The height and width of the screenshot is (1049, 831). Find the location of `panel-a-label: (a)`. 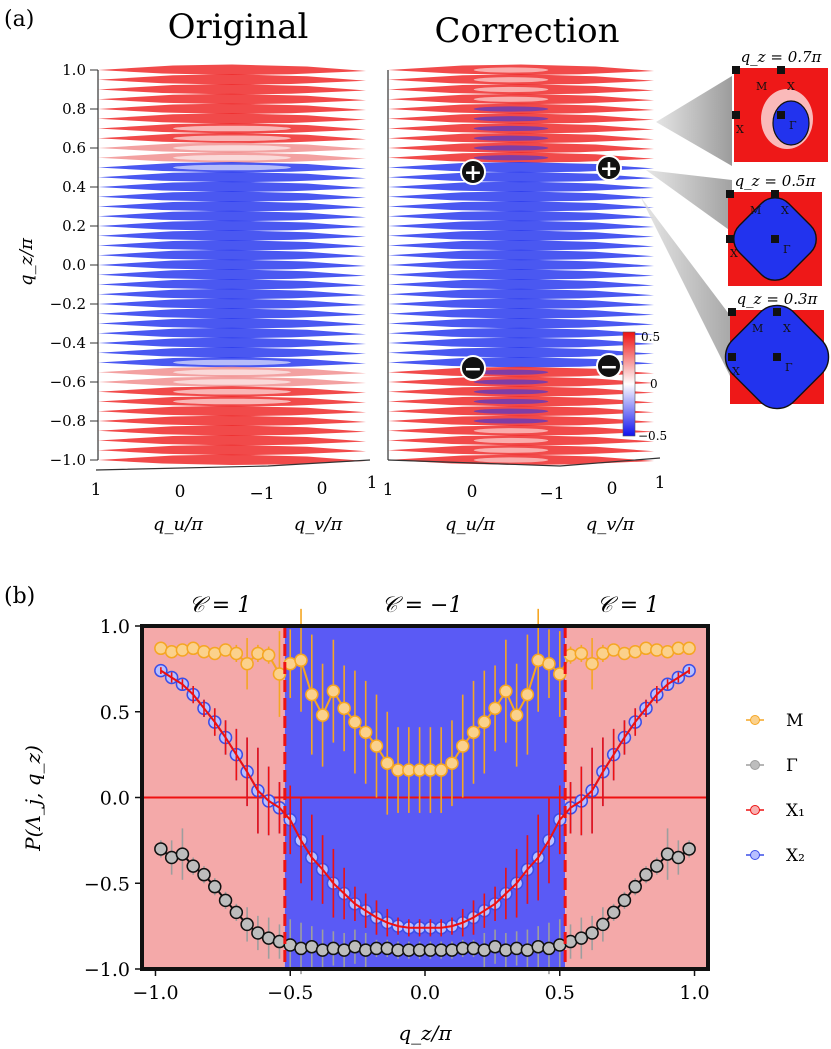

panel-a-label: (a) is located at coordinates (19, 19).